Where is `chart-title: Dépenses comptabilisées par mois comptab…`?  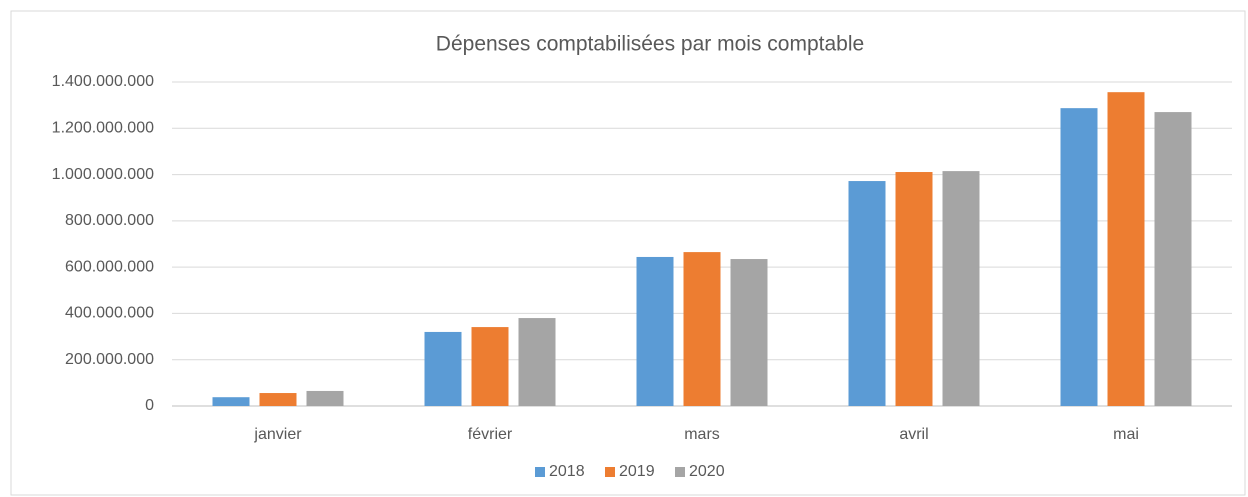 chart-title: Dépenses comptabilisées par mois comptab… is located at coordinates (650, 44).